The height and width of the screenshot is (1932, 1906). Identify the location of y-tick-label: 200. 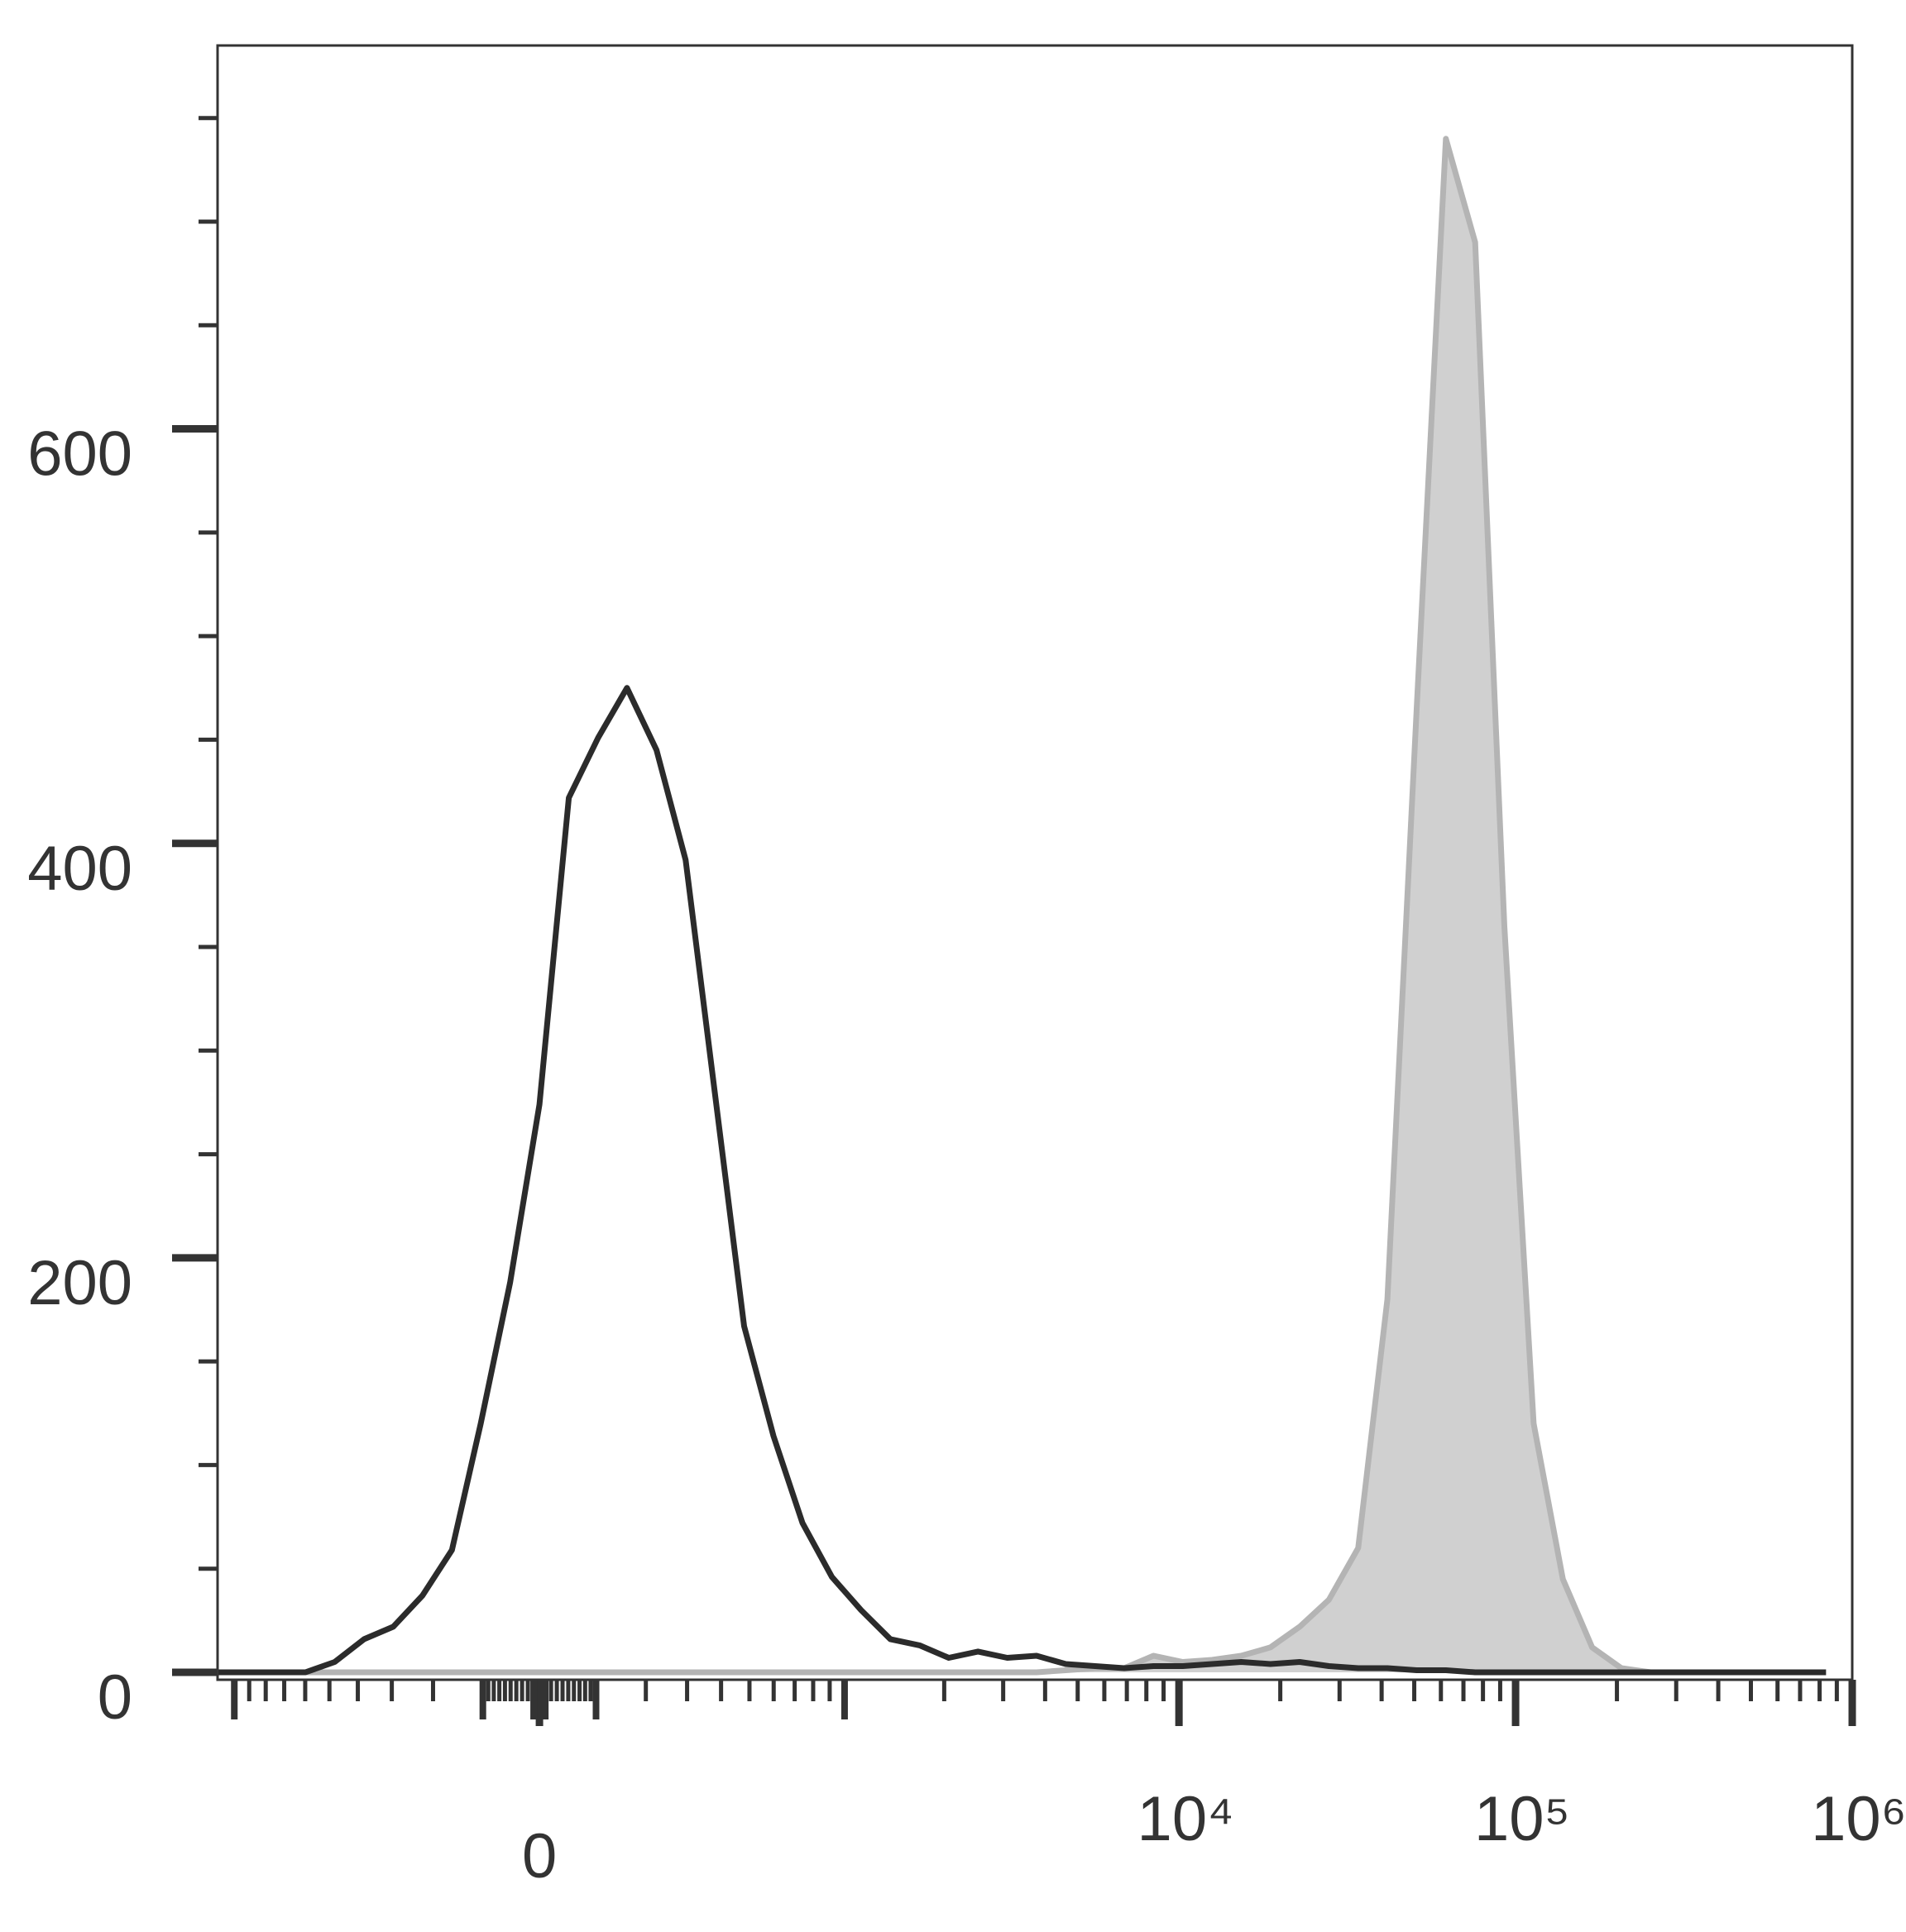
(79, 1283).